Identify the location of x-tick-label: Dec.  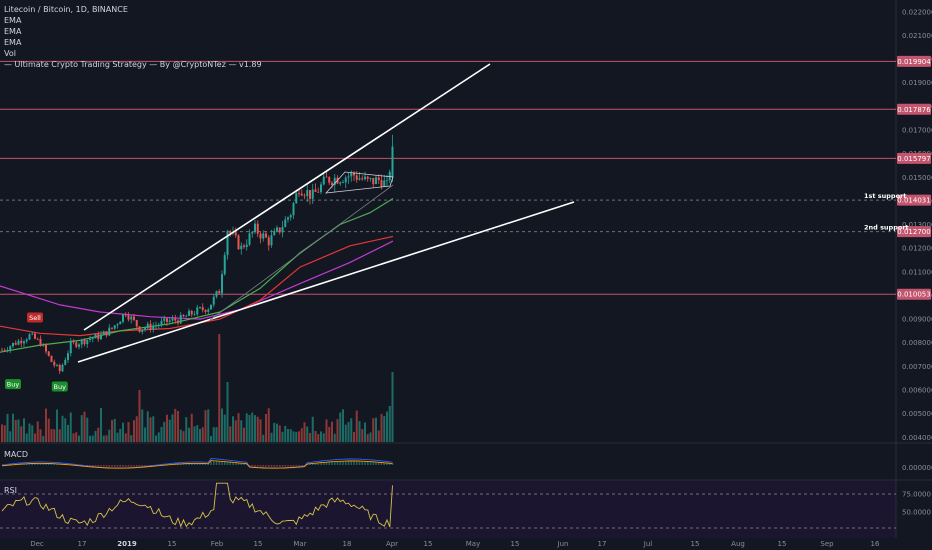
(37, 544).